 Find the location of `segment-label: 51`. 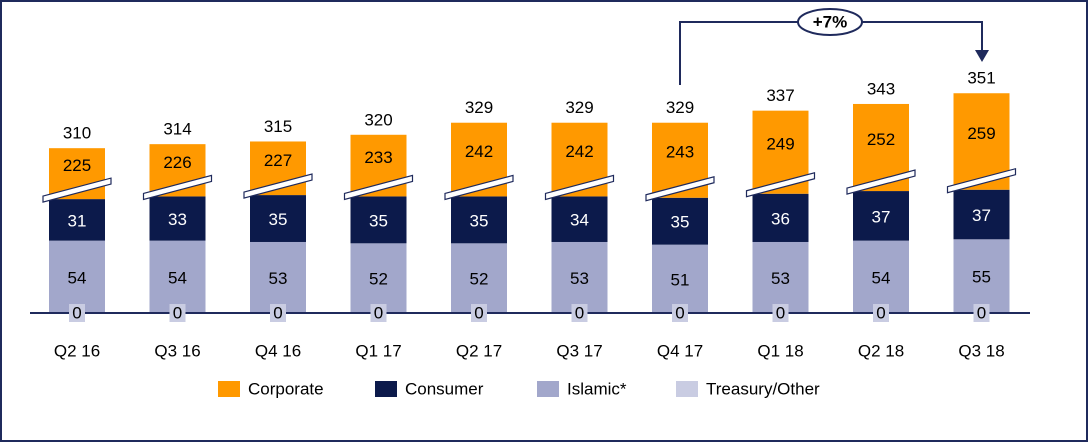

segment-label: 51 is located at coordinates (680, 279).